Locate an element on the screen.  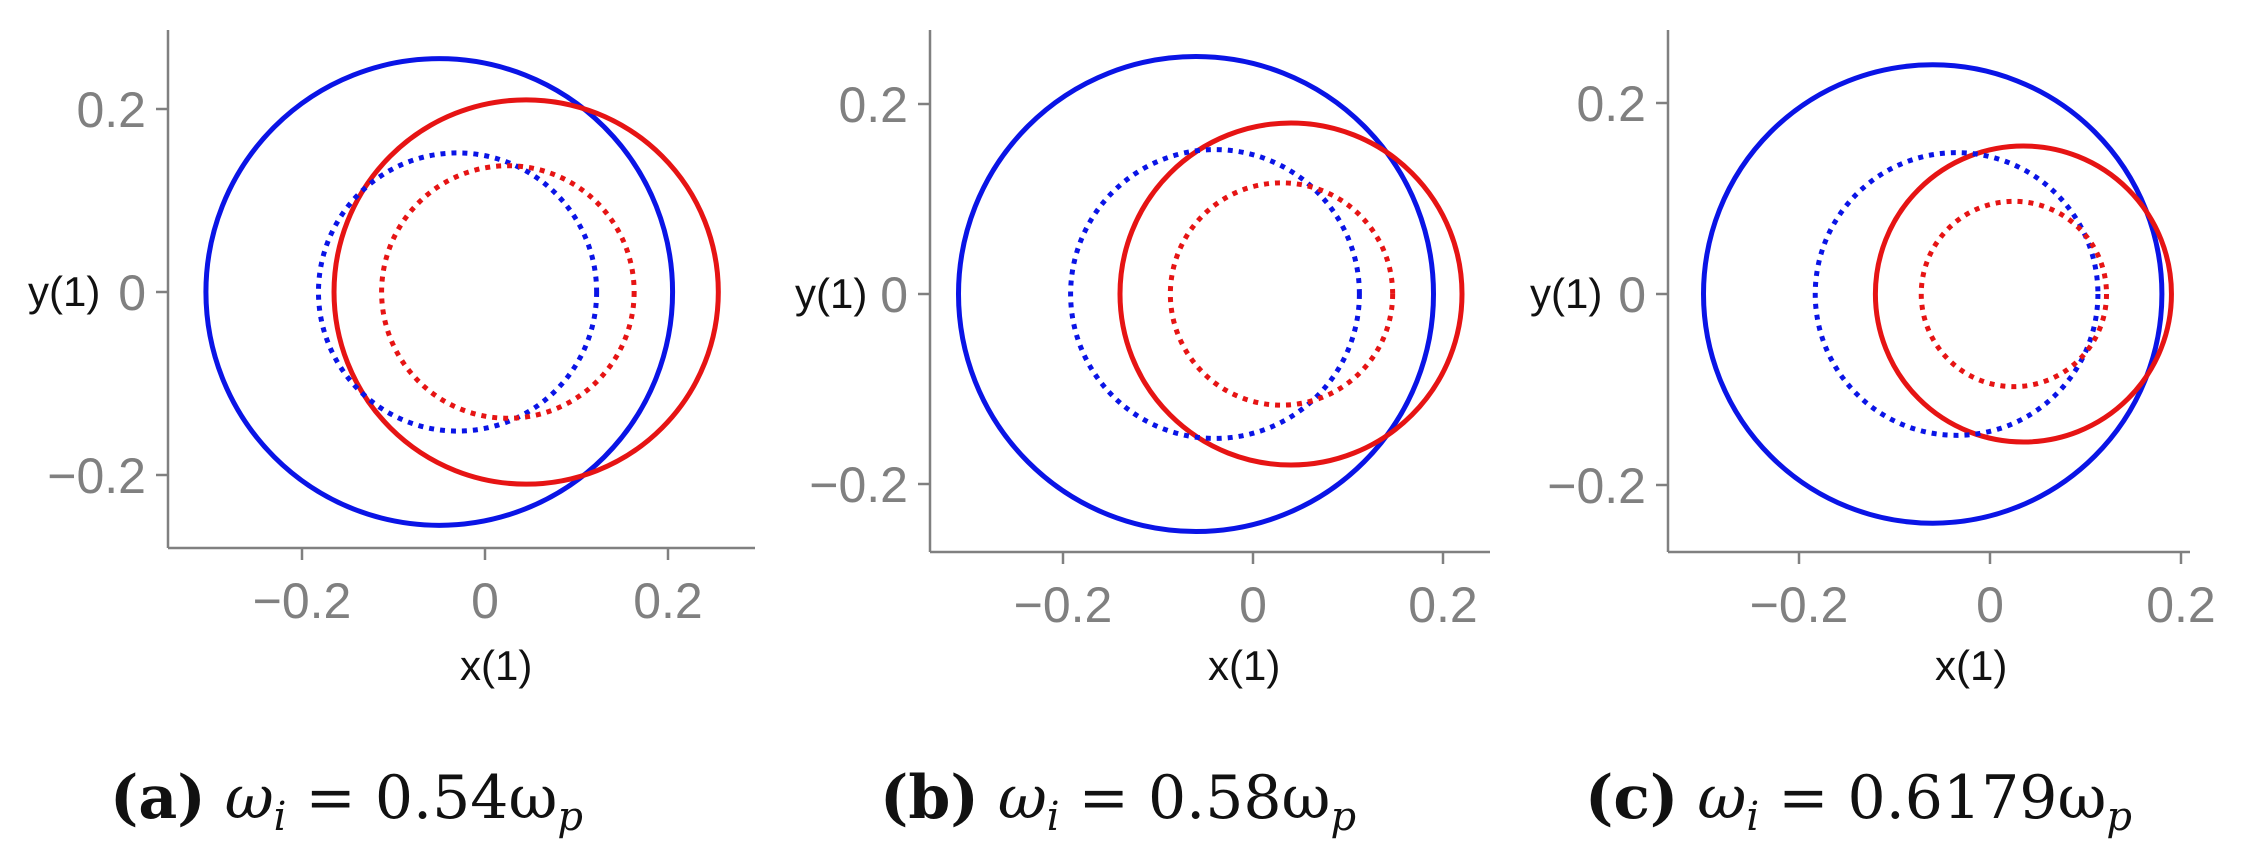
panel-caption: (a) ωi = 0.54ωp is located at coordinates (346, 801).